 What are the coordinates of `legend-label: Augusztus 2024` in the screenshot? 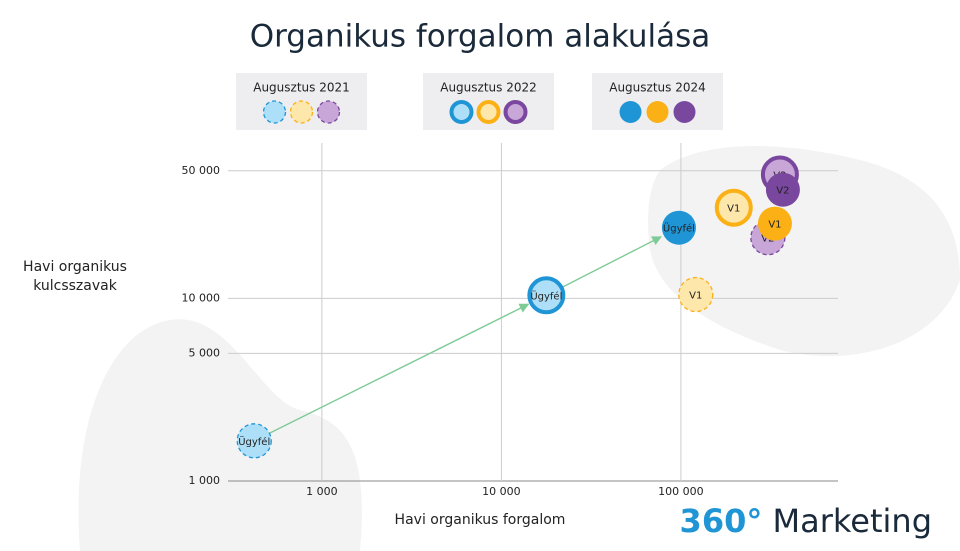 It's located at (657, 88).